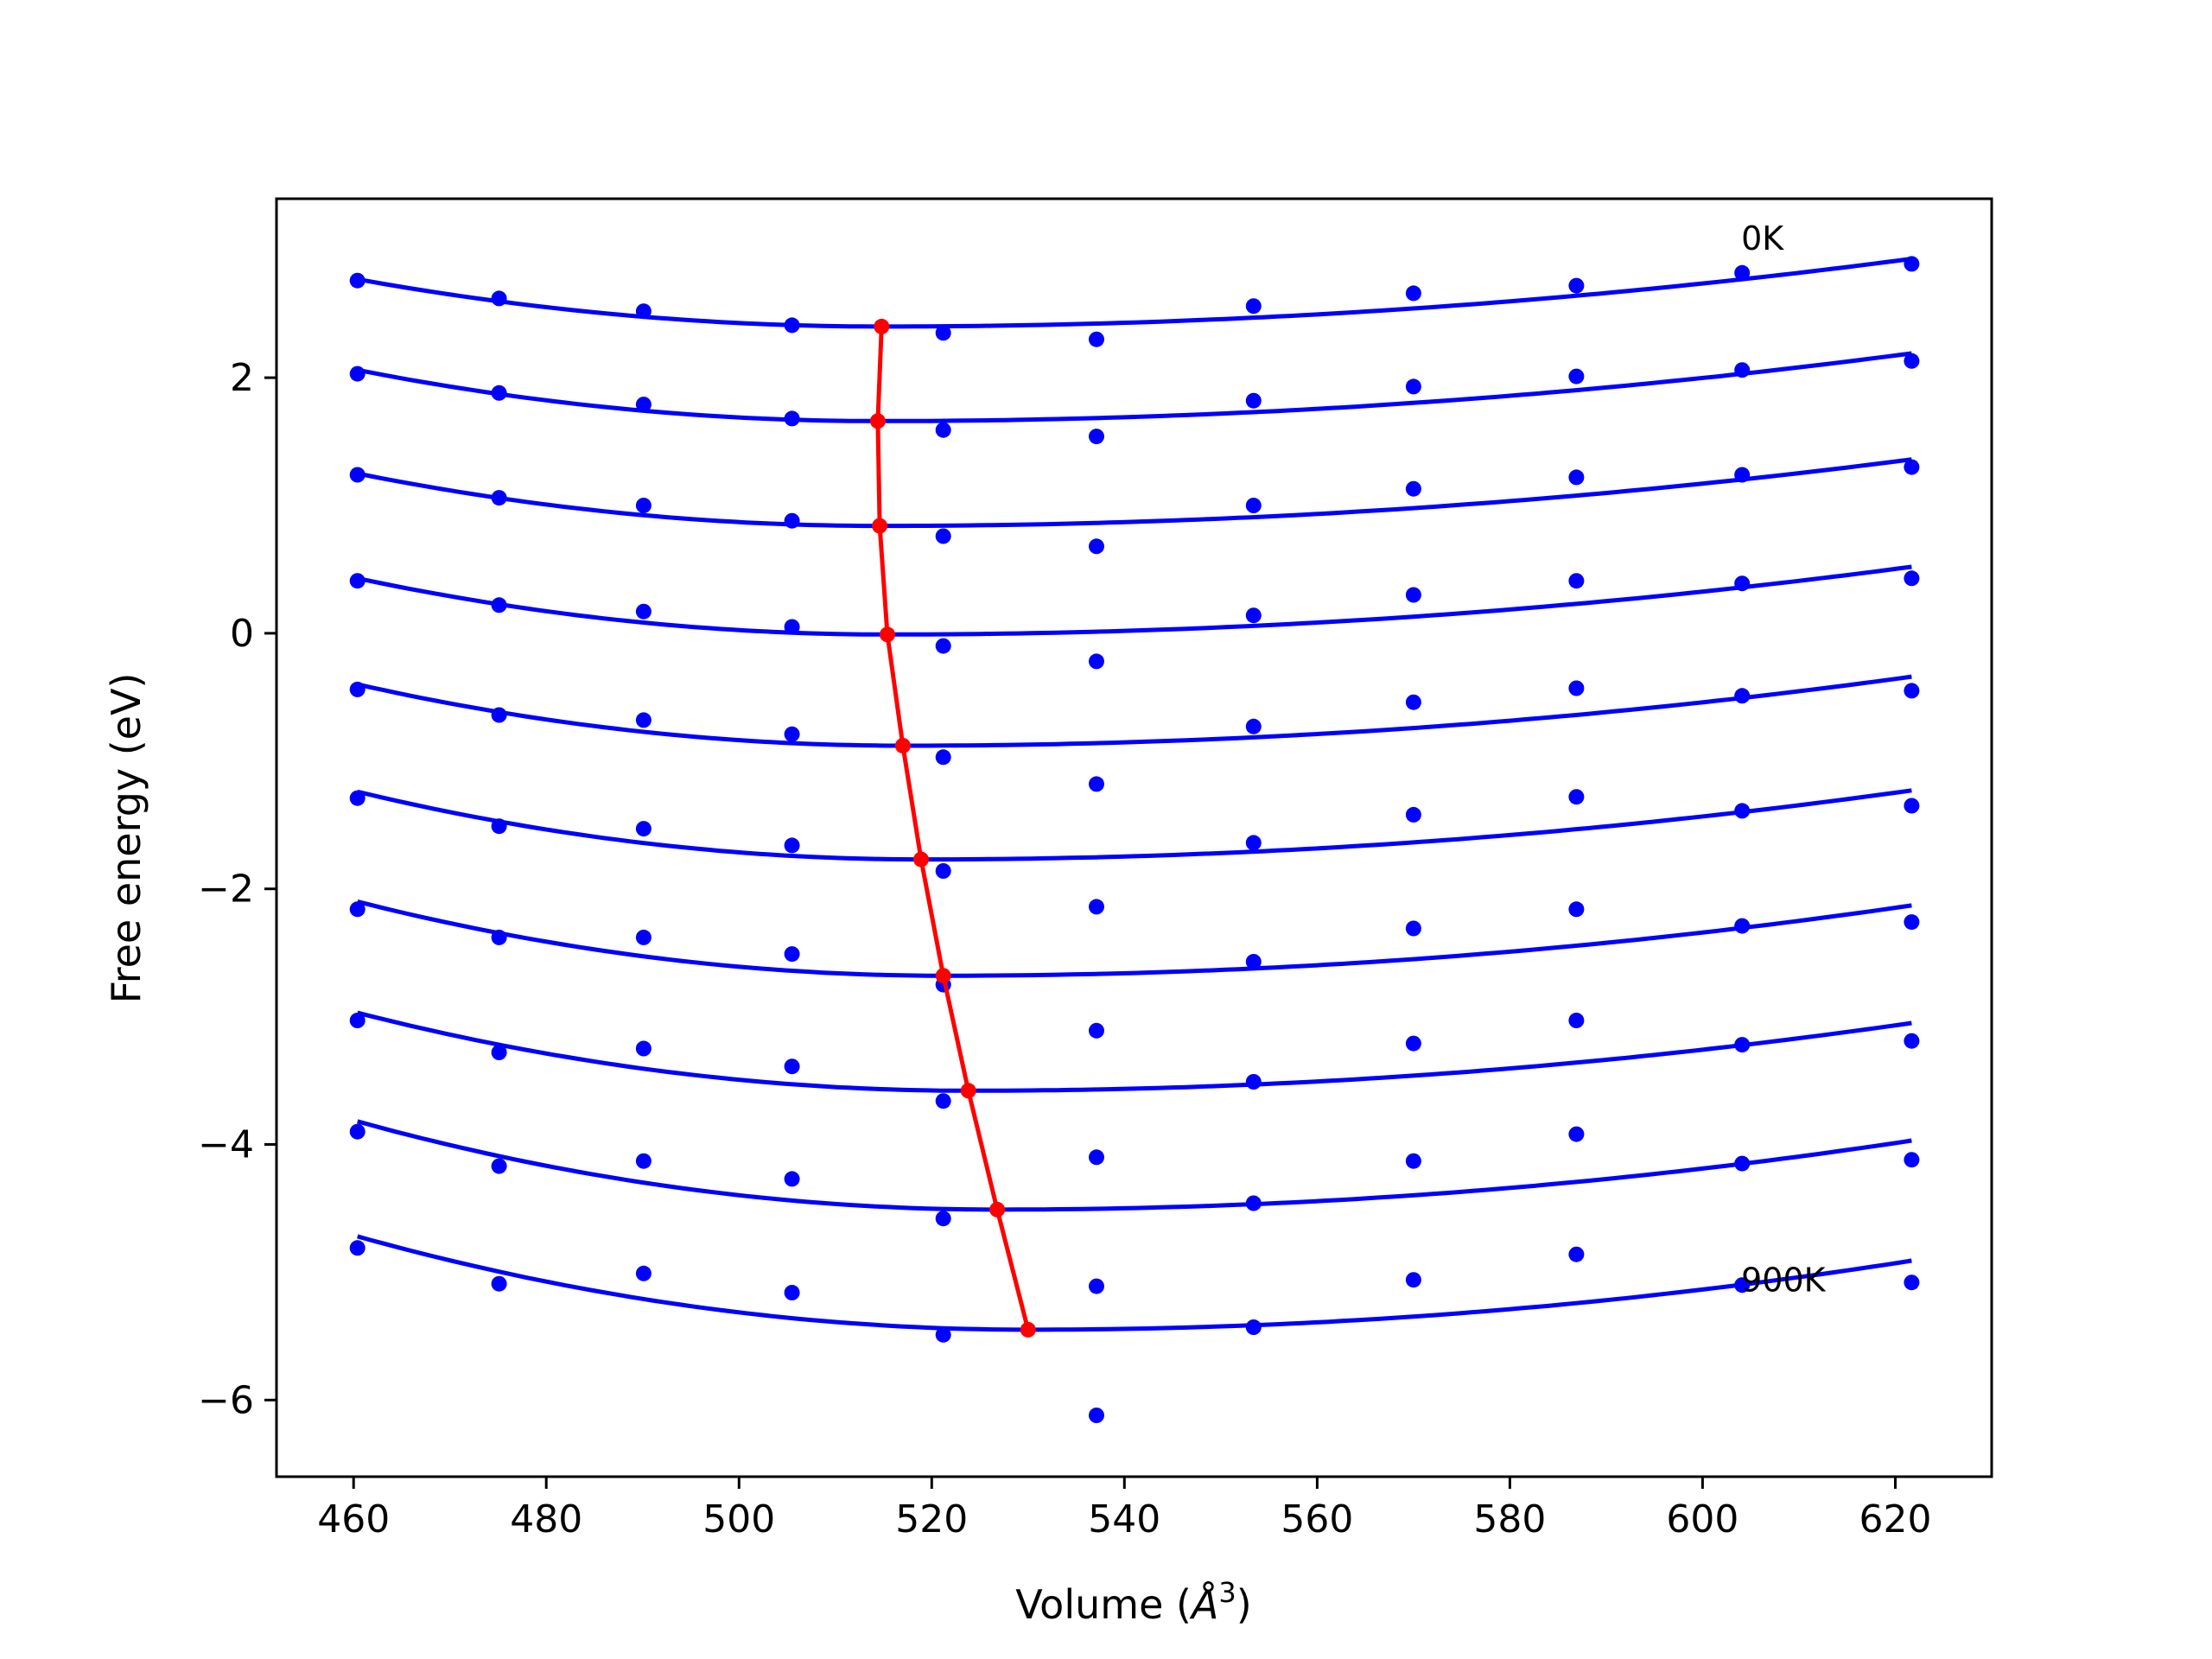  I want to click on x-axis-label: Volume (Å3), so click(1133, 1602).